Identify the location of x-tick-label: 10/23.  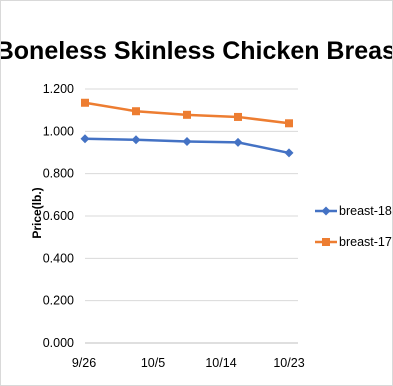
(288, 363).